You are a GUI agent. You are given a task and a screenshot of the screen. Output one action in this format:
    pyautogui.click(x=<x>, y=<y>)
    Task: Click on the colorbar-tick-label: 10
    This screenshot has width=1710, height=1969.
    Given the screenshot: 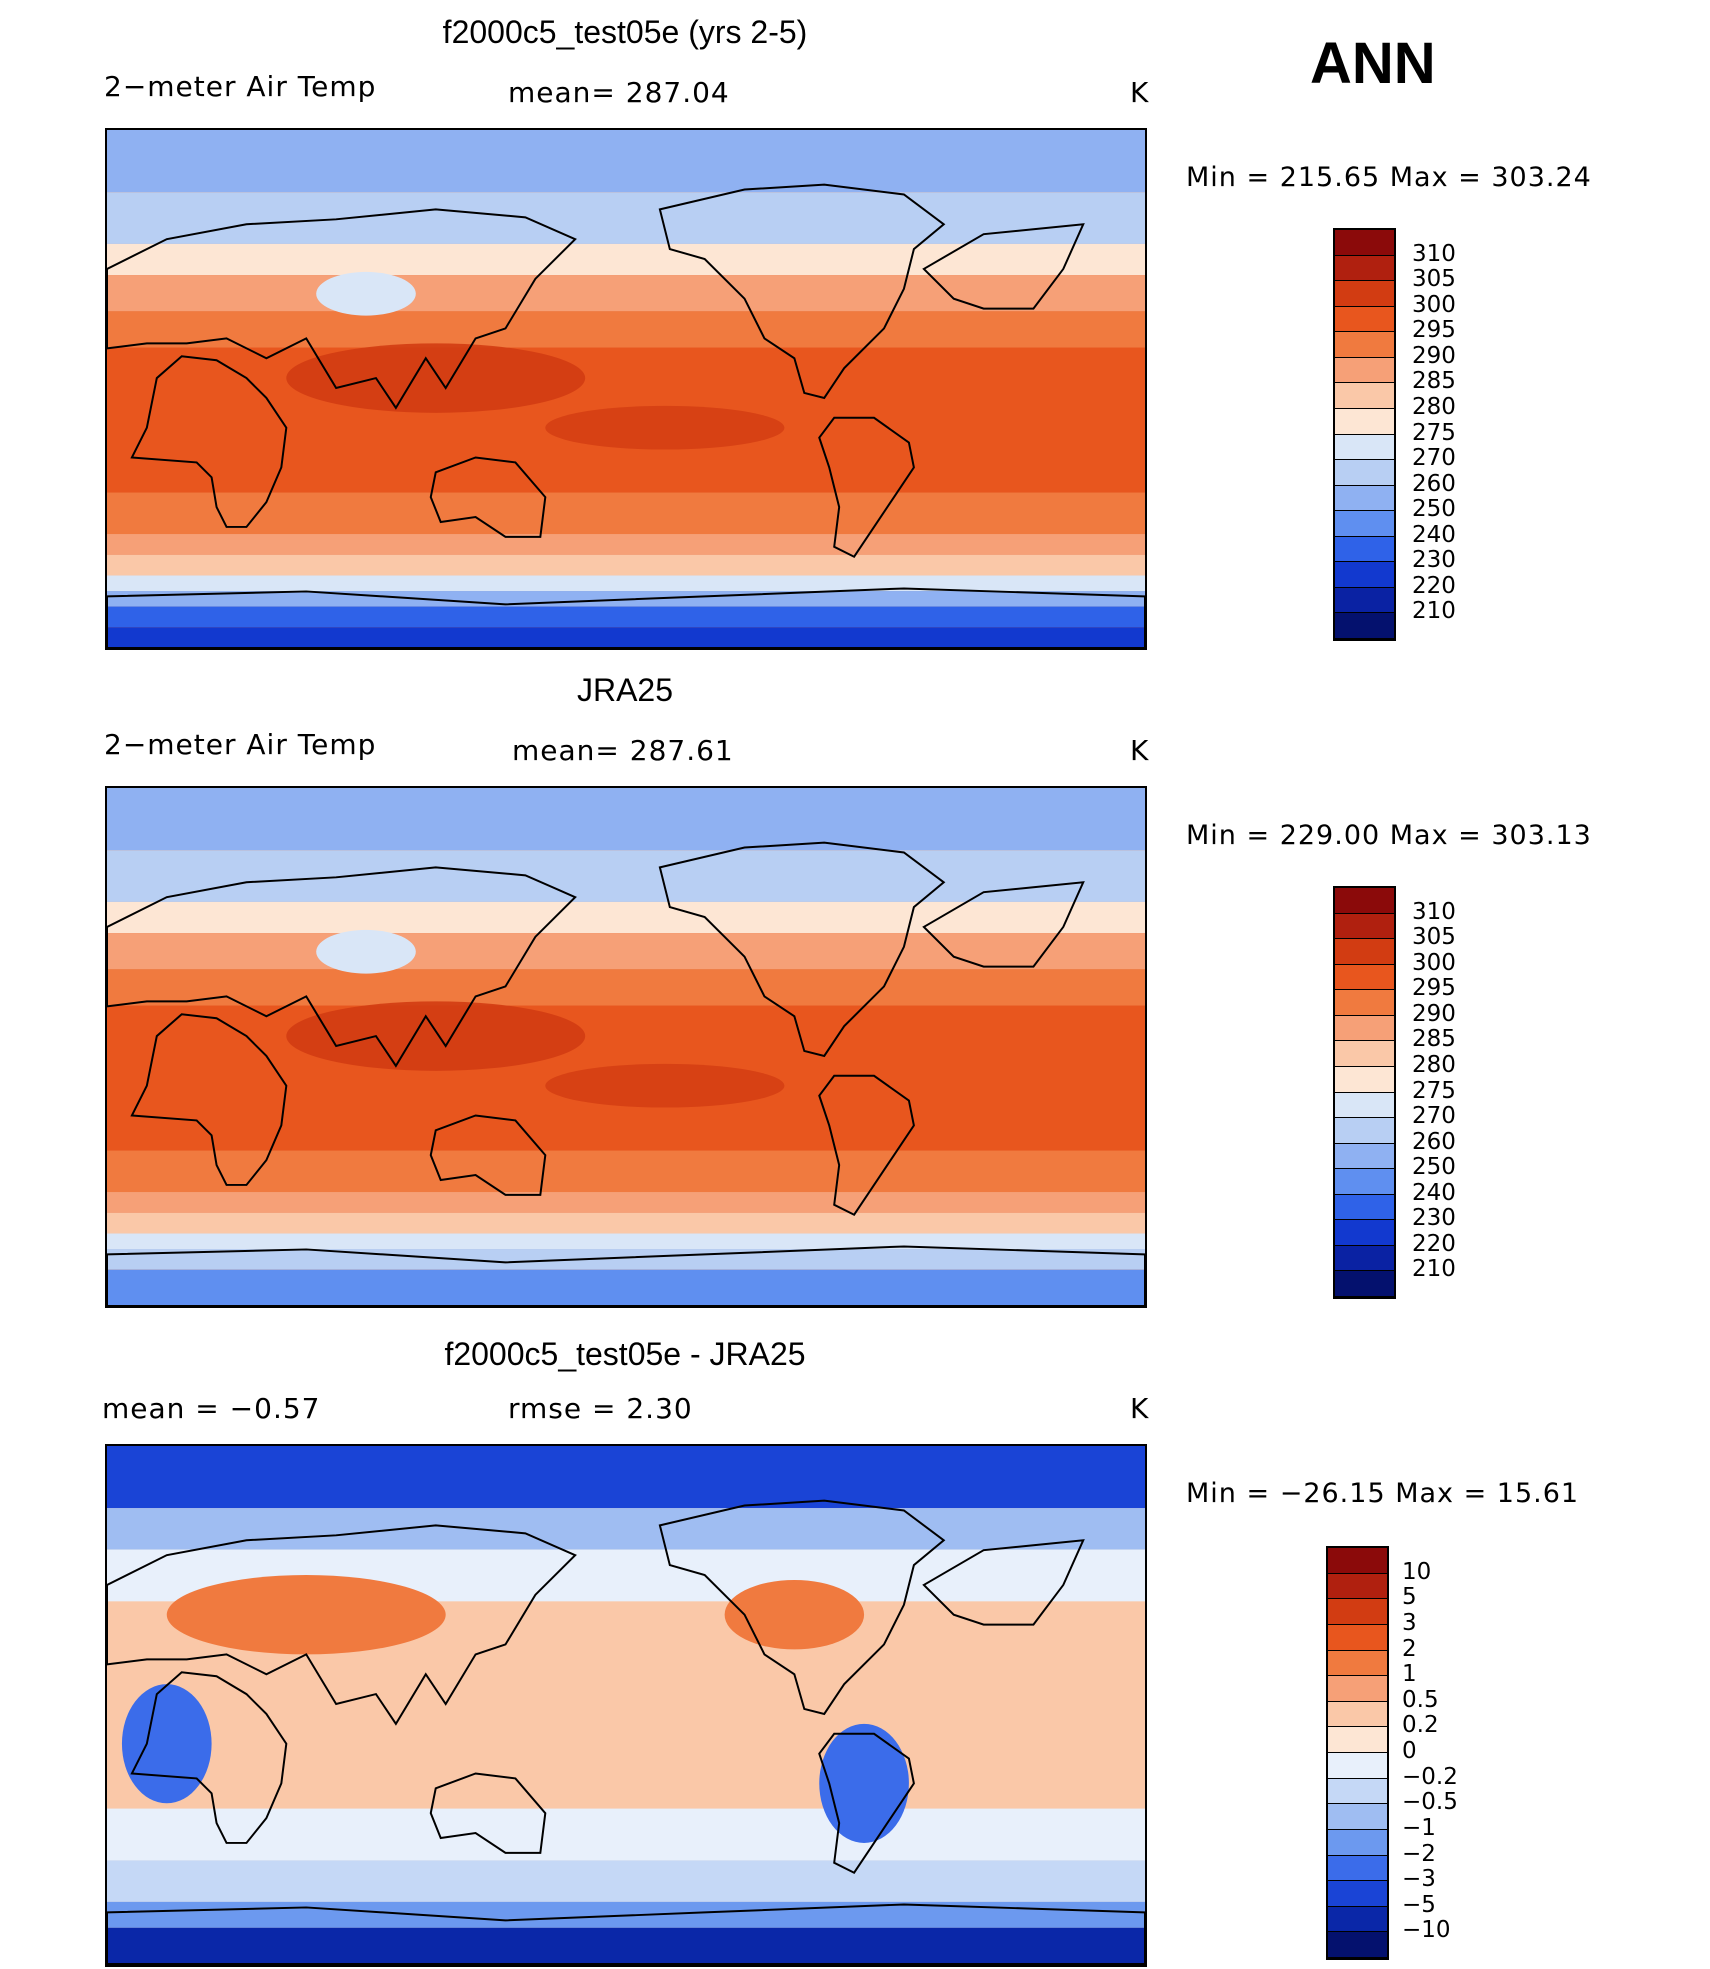 What is the action you would take?
    pyautogui.click(x=1417, y=1571)
    